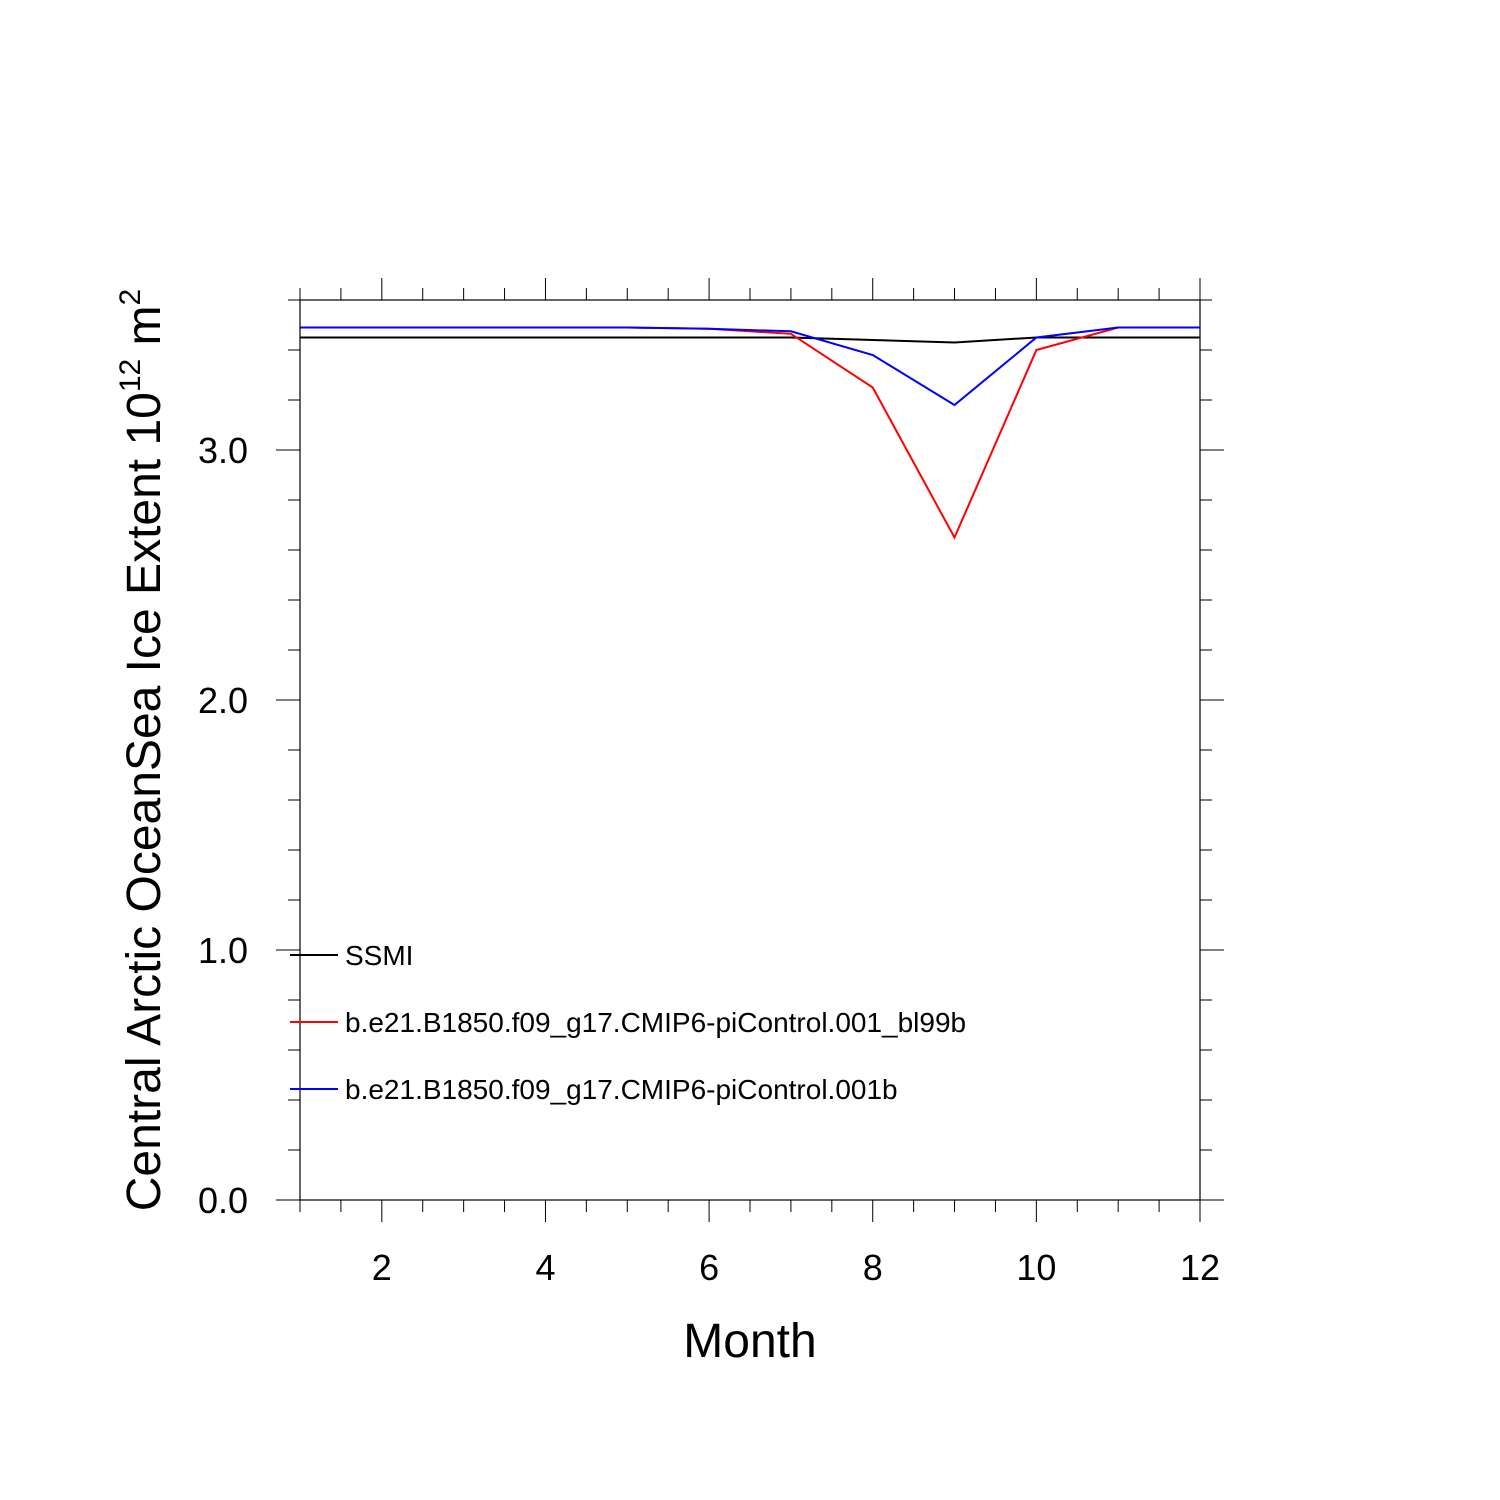 Image resolution: width=1500 pixels, height=1500 pixels. I want to click on y-tick-label: 0.0, so click(223, 1200).